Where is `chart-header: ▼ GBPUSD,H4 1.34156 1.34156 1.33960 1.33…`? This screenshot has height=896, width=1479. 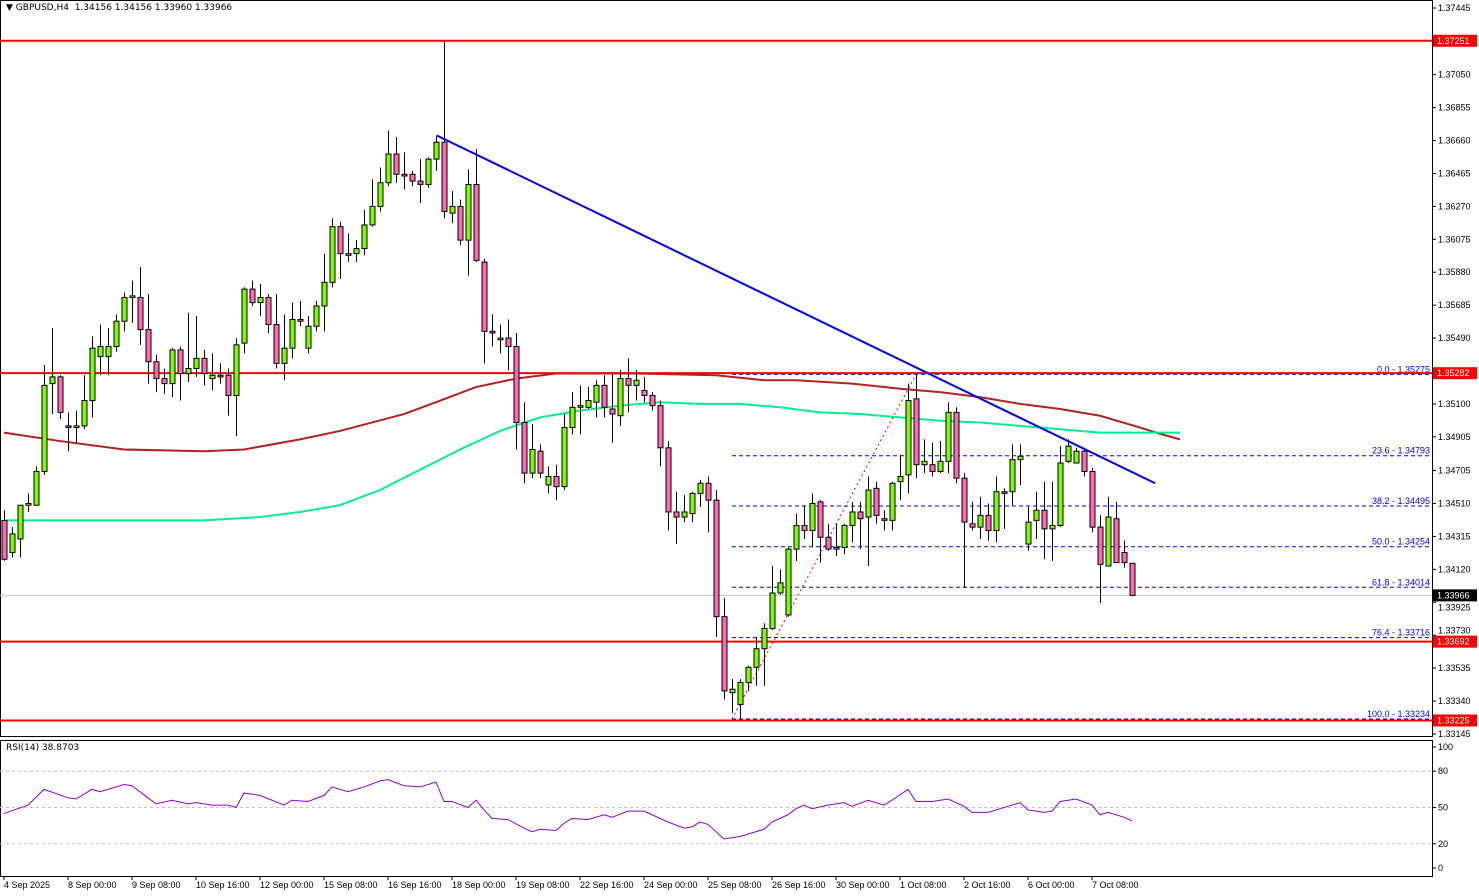 chart-header: ▼ GBPUSD,H4 1.34156 1.34156 1.33960 1.33… is located at coordinates (119, 8).